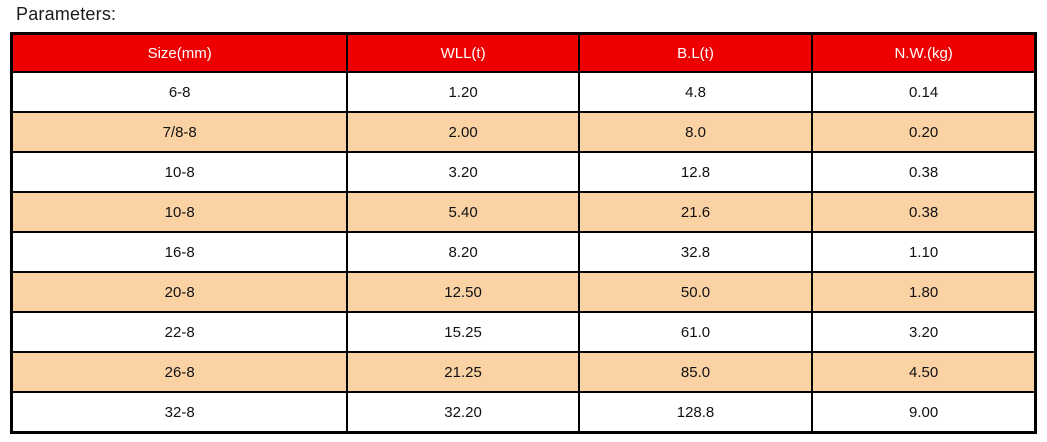  What do you see at coordinates (924, 52) in the screenshot?
I see `column-header-nw: N.W.(kg)` at bounding box center [924, 52].